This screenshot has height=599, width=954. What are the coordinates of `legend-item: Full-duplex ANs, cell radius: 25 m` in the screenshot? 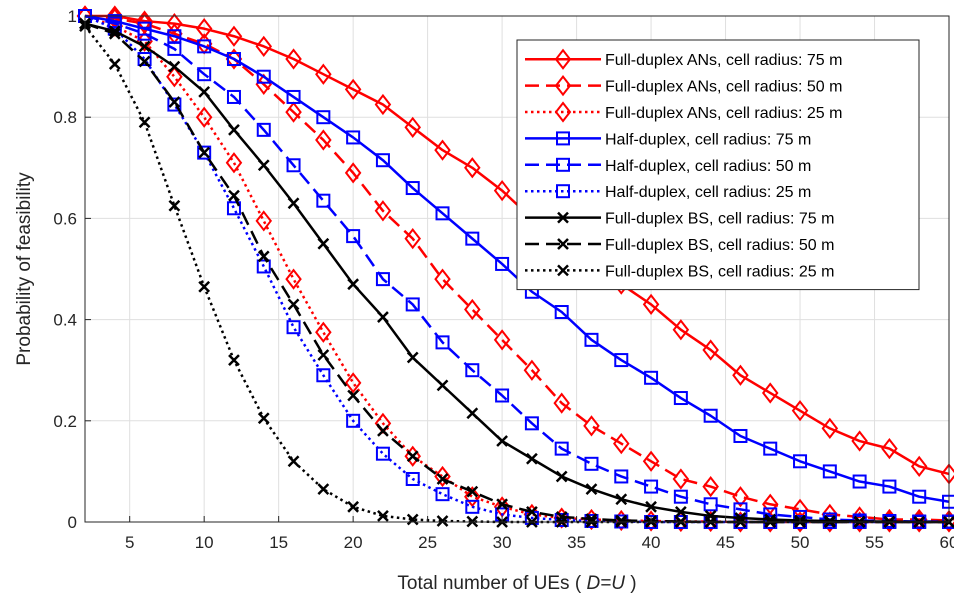 It's located at (683, 112).